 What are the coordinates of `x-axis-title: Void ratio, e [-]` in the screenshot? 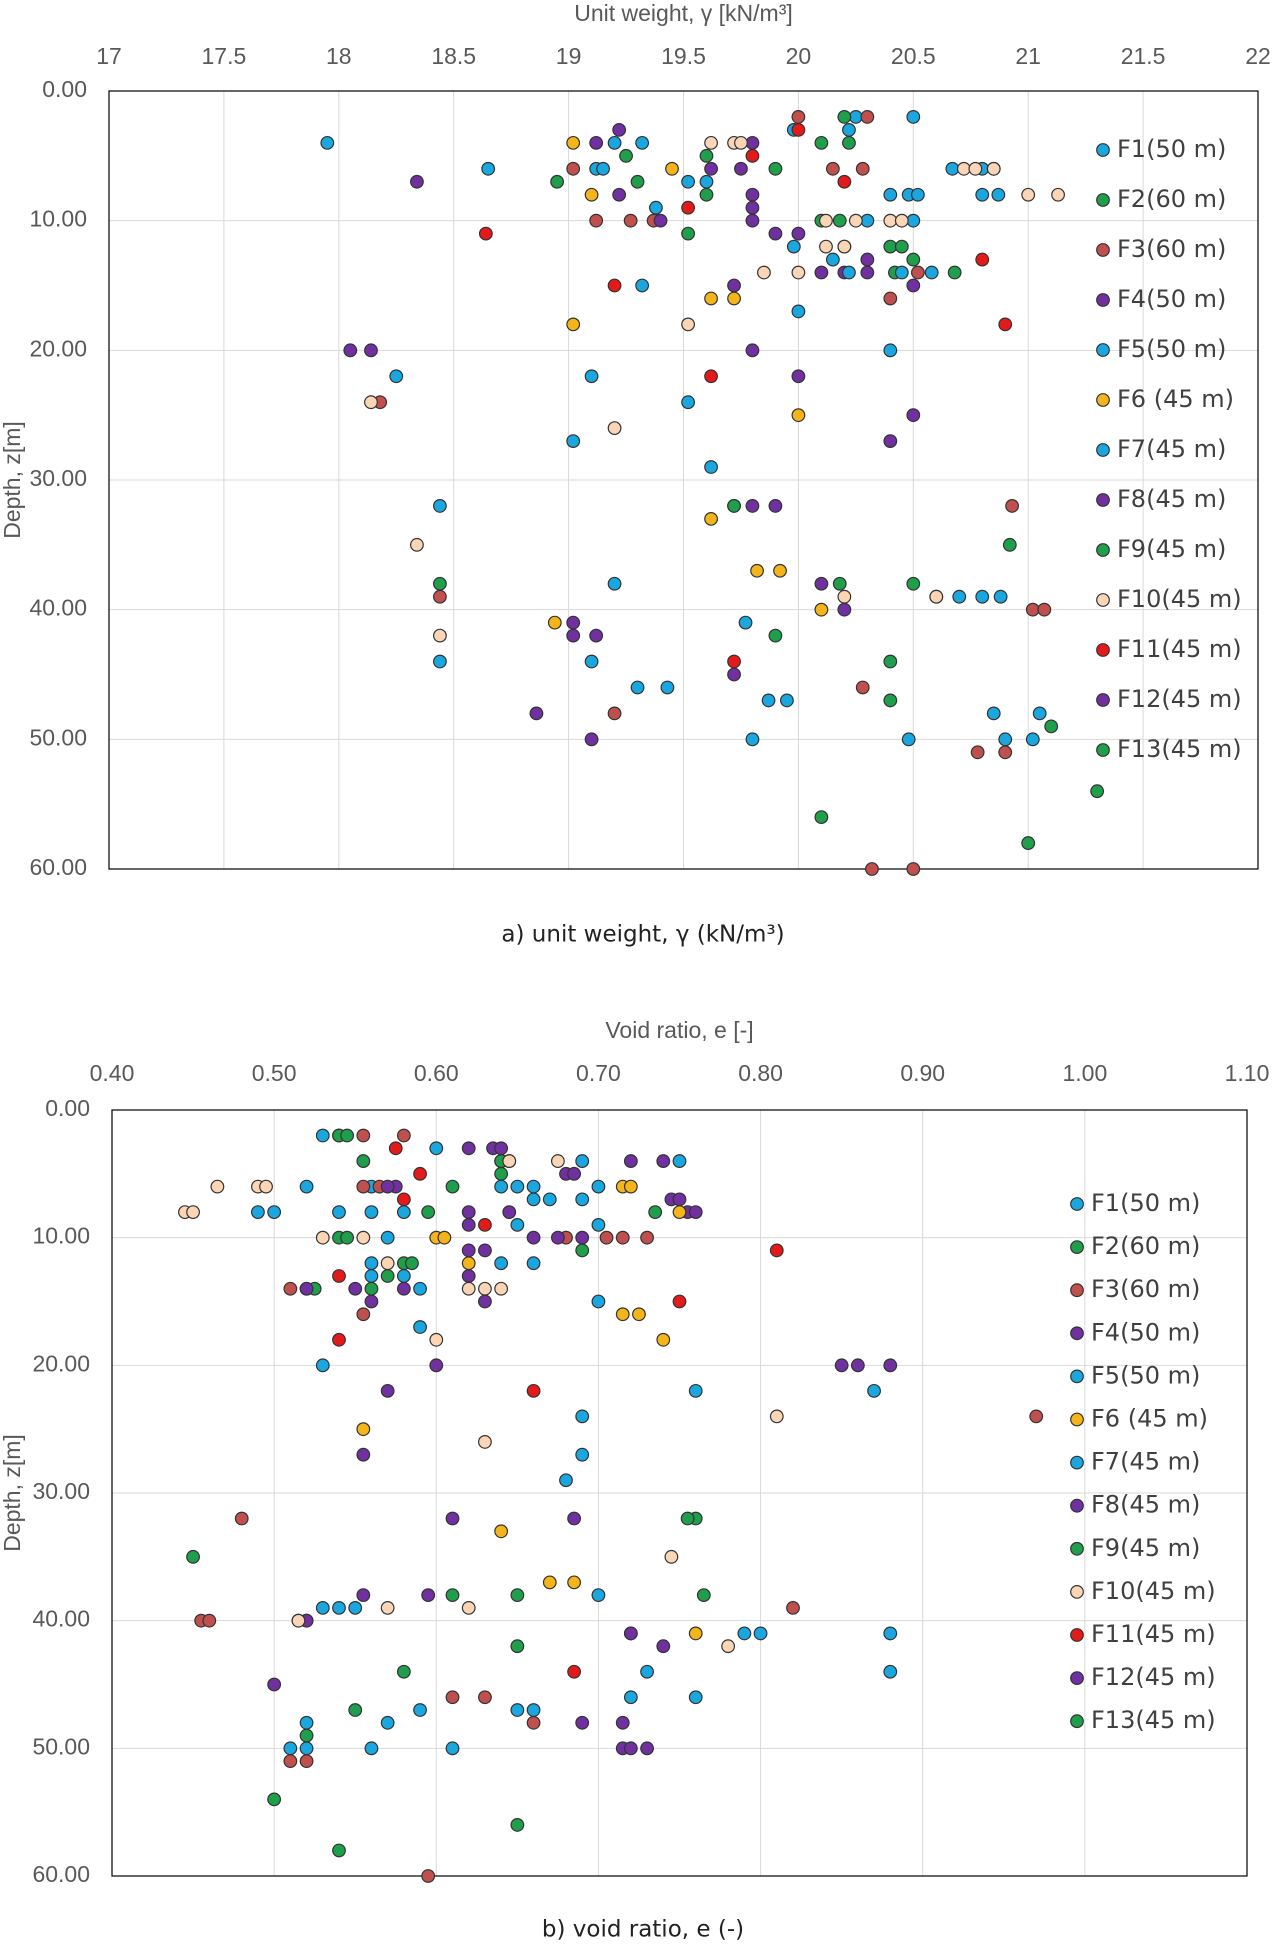 It's located at (679, 1030).